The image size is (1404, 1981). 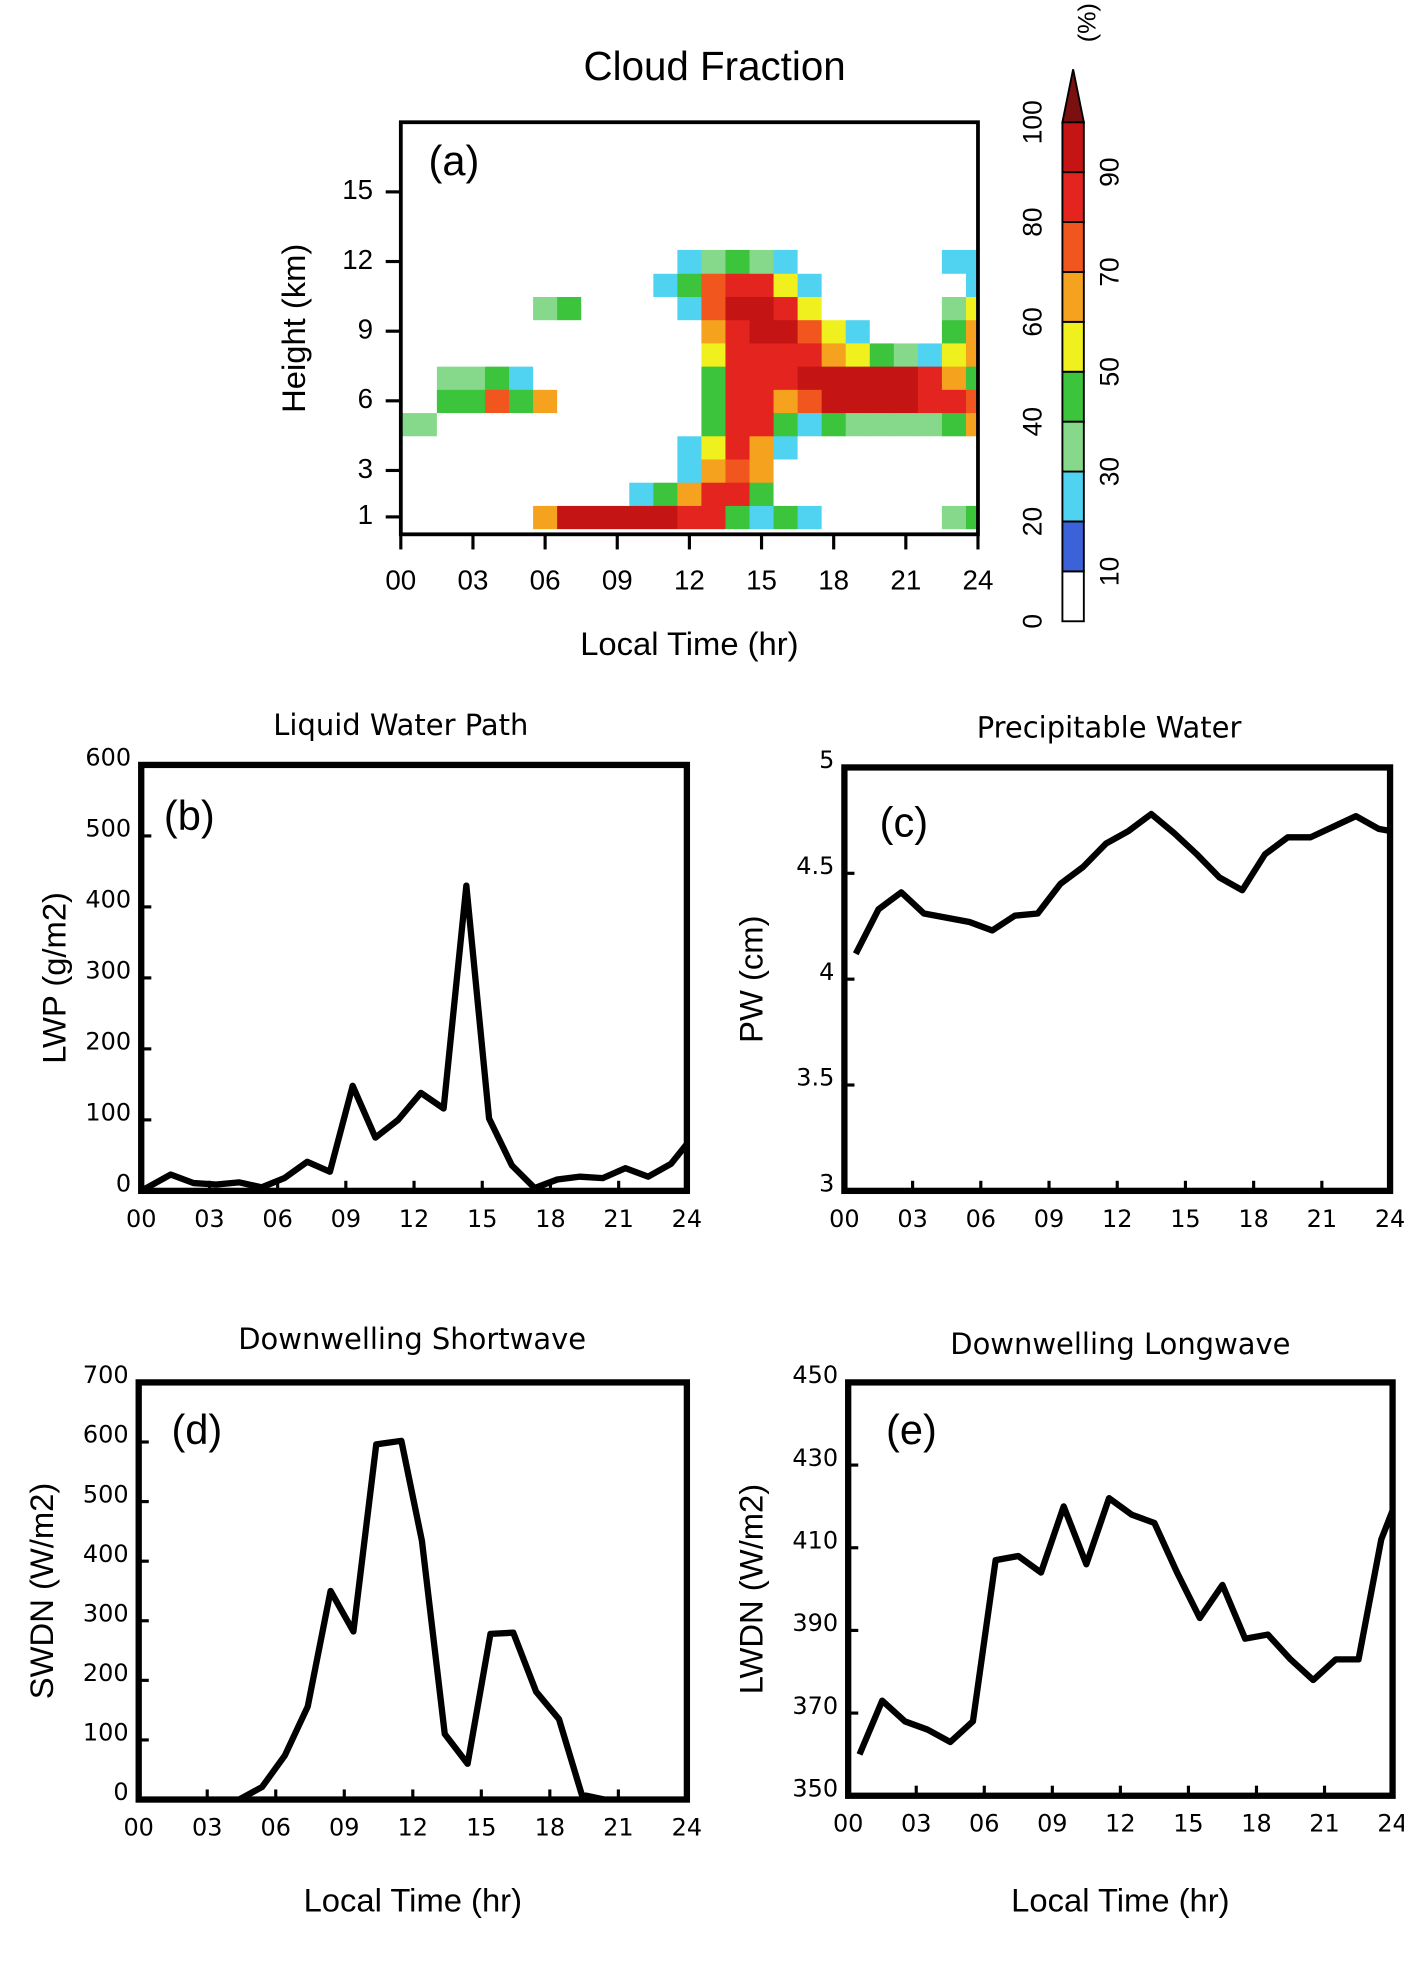 I want to click on y-tick-label: 300, so click(x=106, y=1613).